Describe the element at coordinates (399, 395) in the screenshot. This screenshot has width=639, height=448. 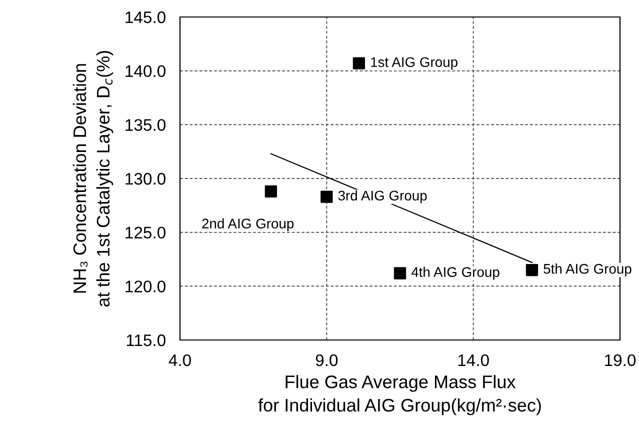
I see `x-axis-title: Flue Gas Average Mass Flux for Individual AIG Group(kg/m²·sec)` at that location.